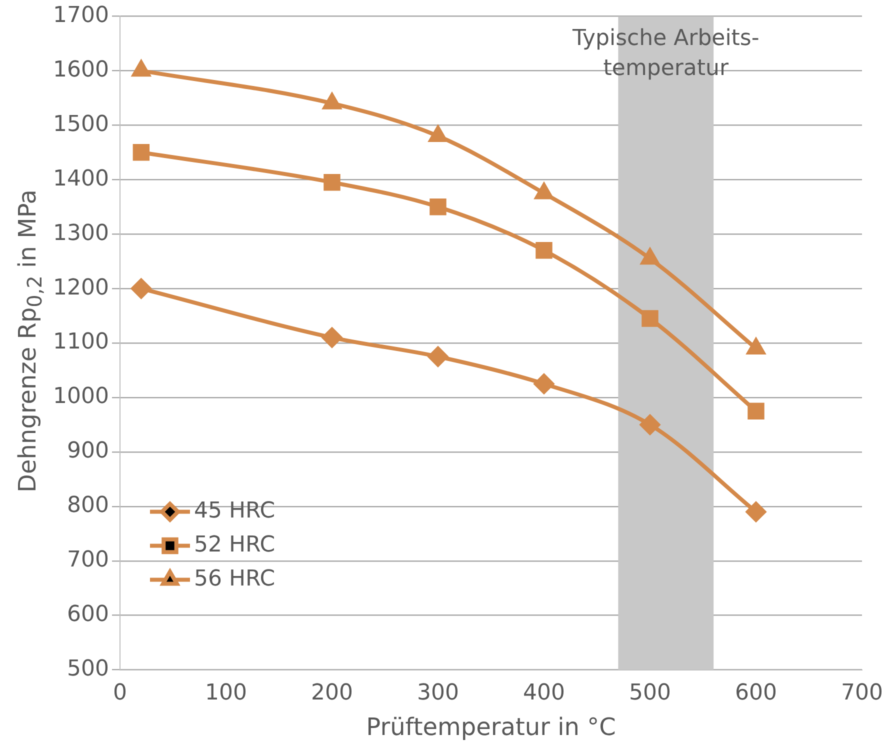 The width and height of the screenshot is (892, 753). I want to click on x-axis-title: Prüftemperatur in °C, so click(491, 726).